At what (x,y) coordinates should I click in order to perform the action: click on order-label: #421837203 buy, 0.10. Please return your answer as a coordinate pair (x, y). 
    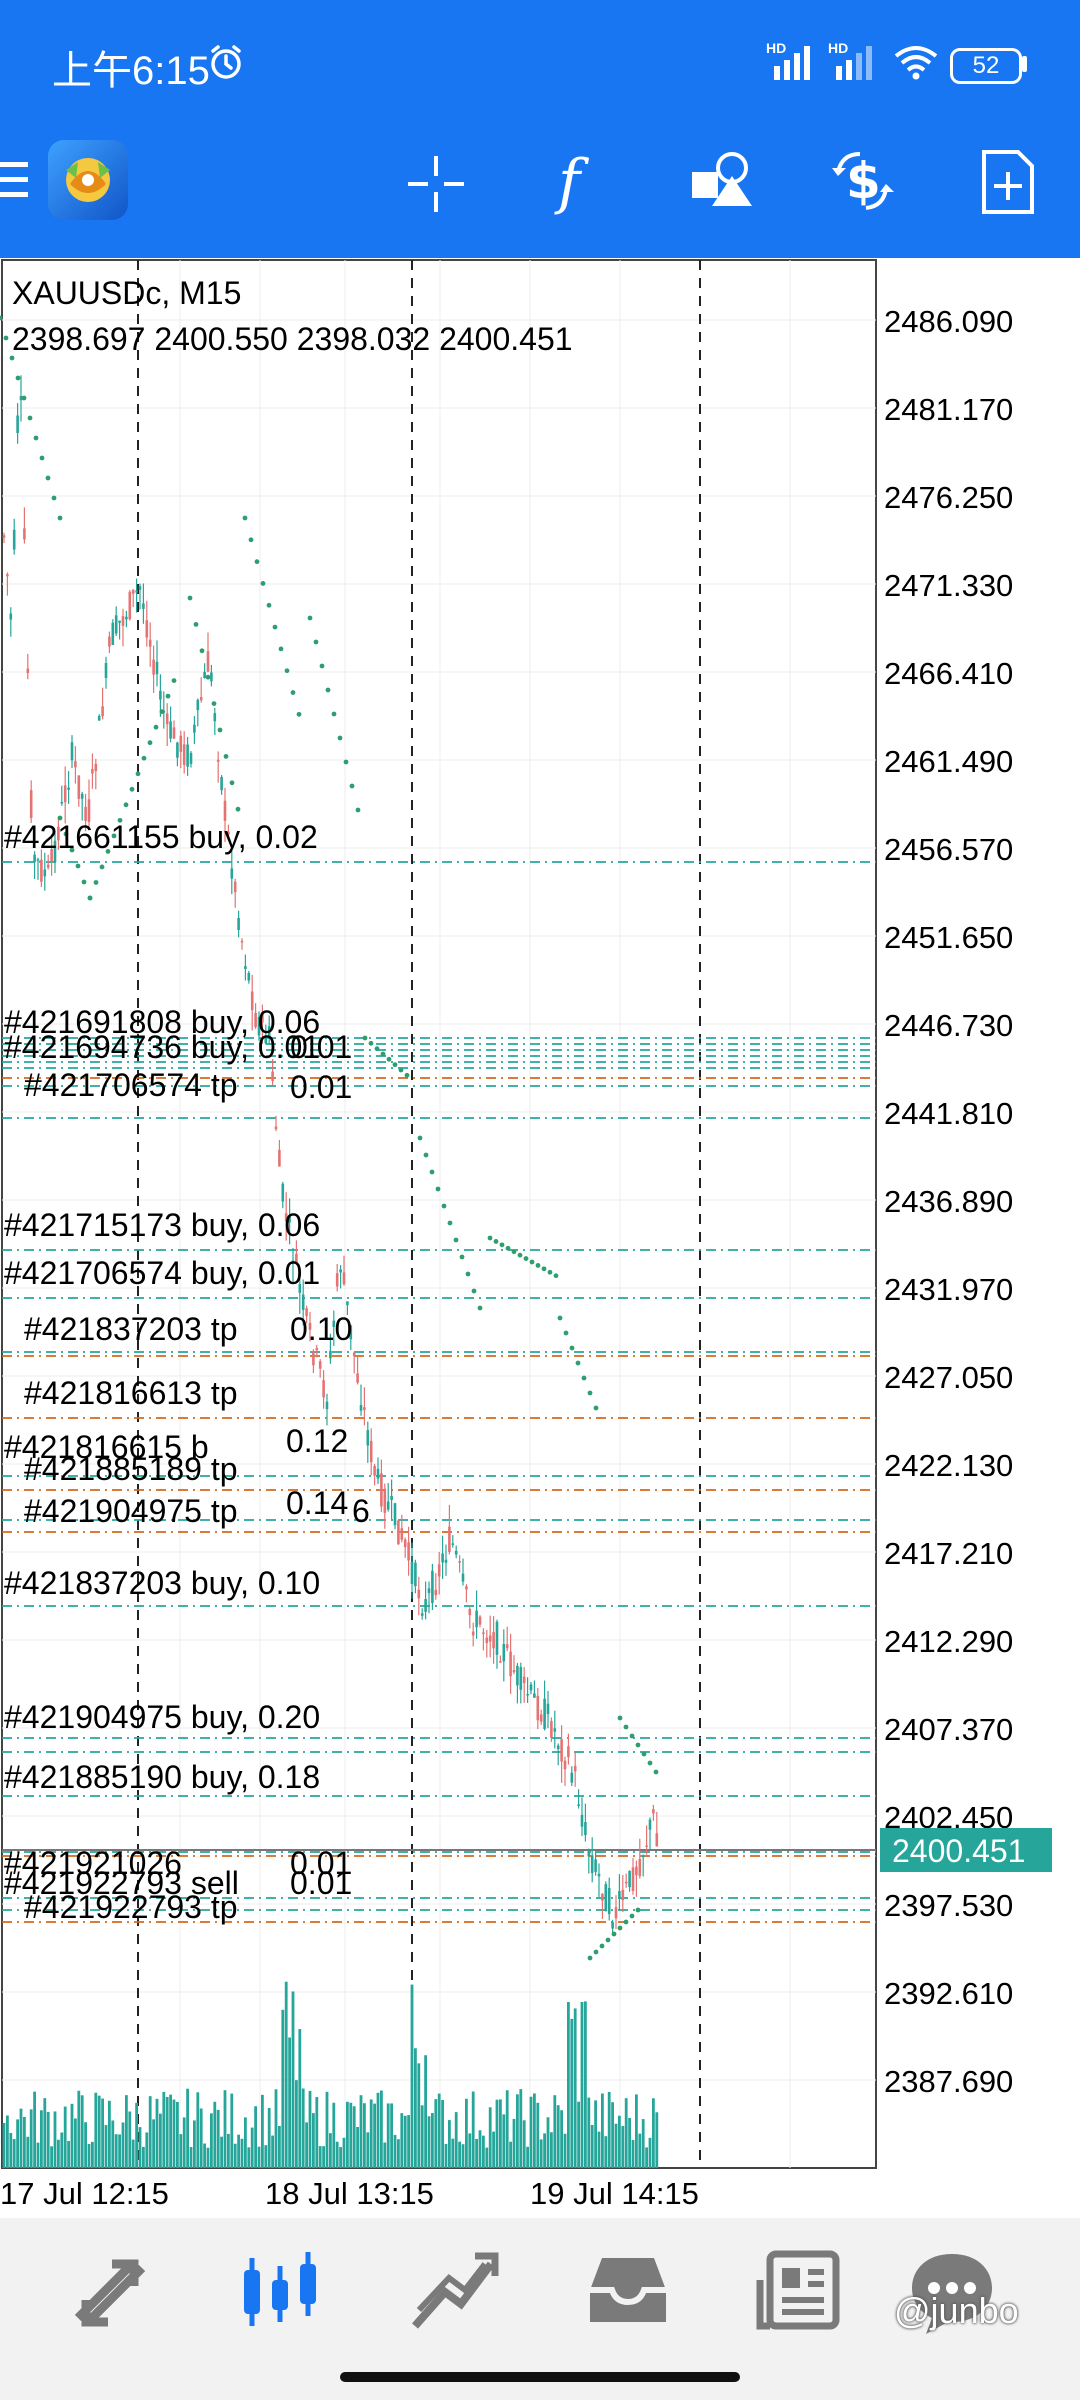
    Looking at the image, I should click on (162, 1583).